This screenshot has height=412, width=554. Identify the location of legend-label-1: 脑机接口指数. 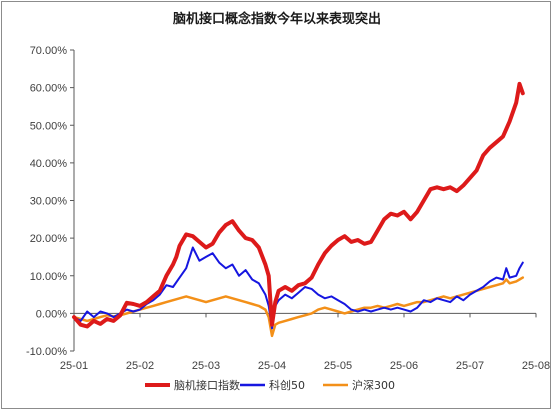
(207, 385).